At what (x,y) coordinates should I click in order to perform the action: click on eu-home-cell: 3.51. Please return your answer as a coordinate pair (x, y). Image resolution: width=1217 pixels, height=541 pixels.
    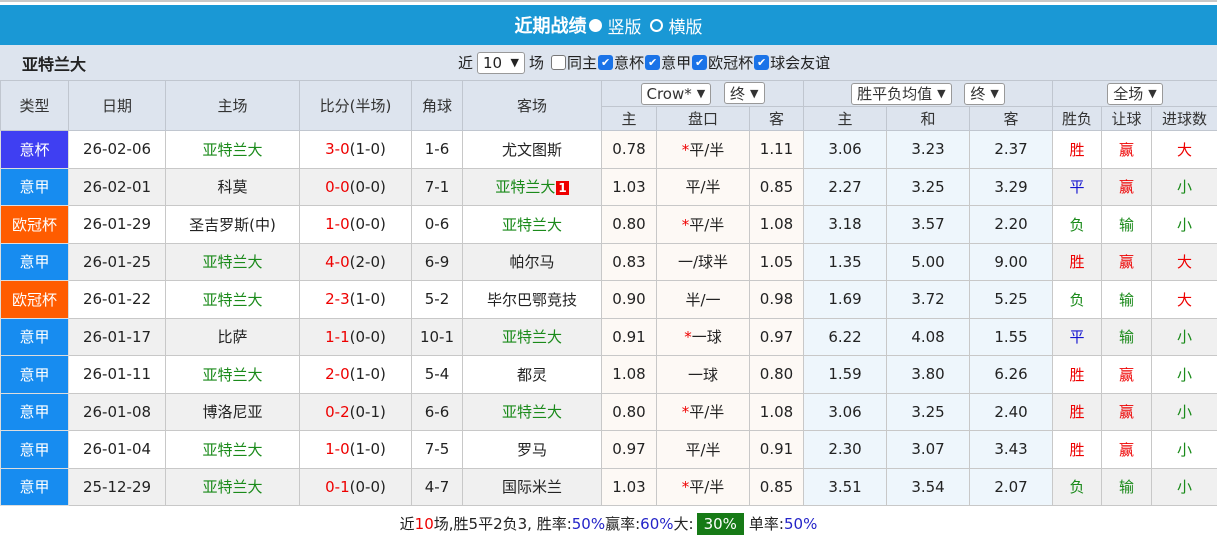
    Looking at the image, I should click on (845, 487).